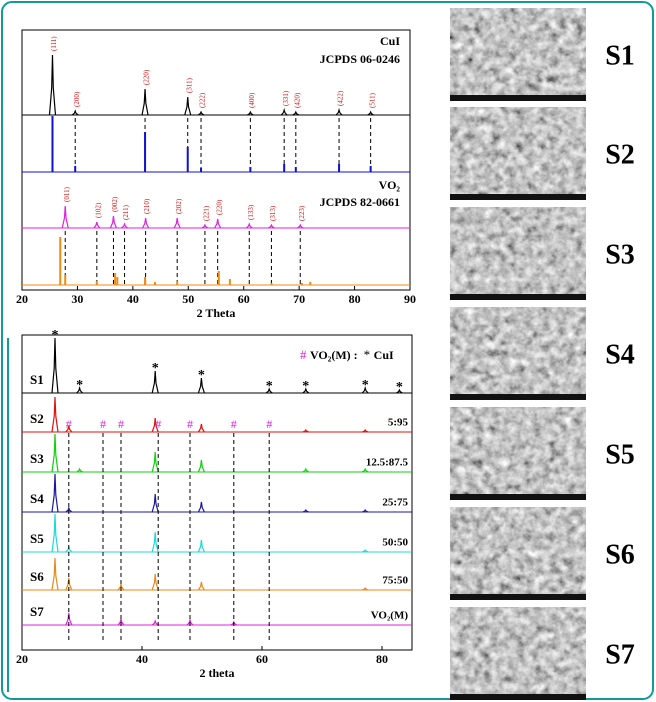 This screenshot has width=656, height=702. What do you see at coordinates (189, 85) in the screenshot?
I see `hkl-label: (311)` at bounding box center [189, 85].